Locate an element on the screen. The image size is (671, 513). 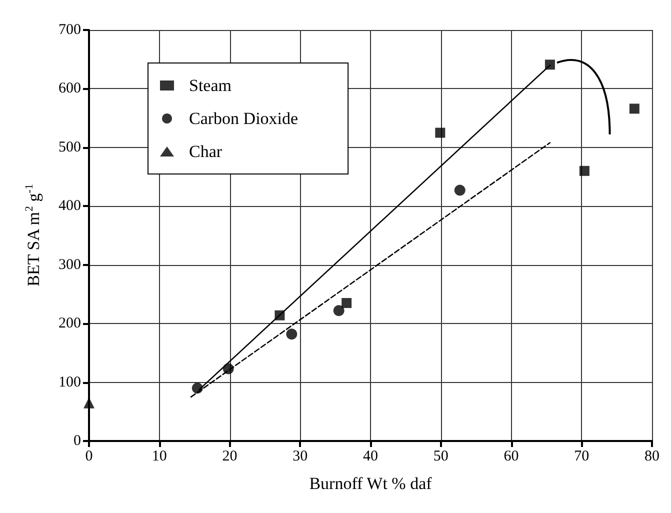
x-tick-label: 80 is located at coordinates (652, 456).